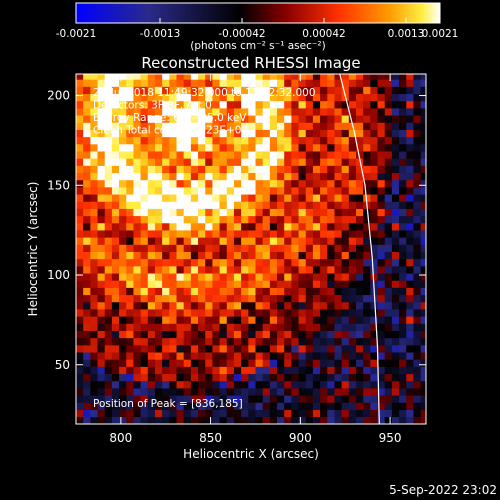  What do you see at coordinates (160, 34) in the screenshot?
I see `colorbar-tick-label: -0.0013` at bounding box center [160, 34].